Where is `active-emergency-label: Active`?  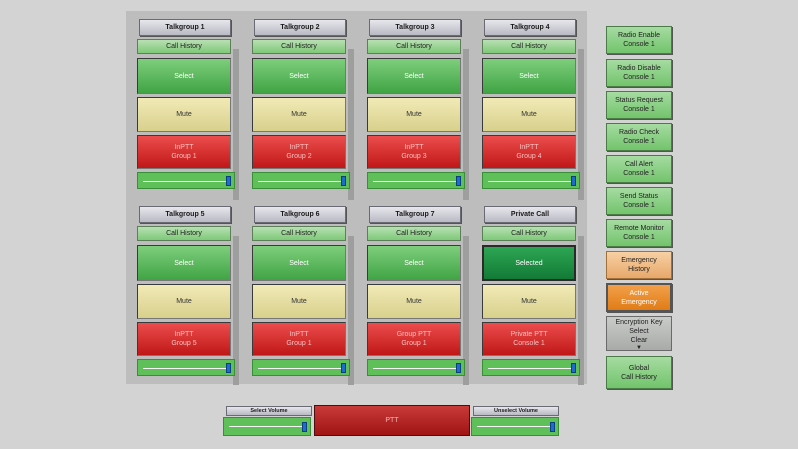
active-emergency-label: Active is located at coordinates (639, 293).